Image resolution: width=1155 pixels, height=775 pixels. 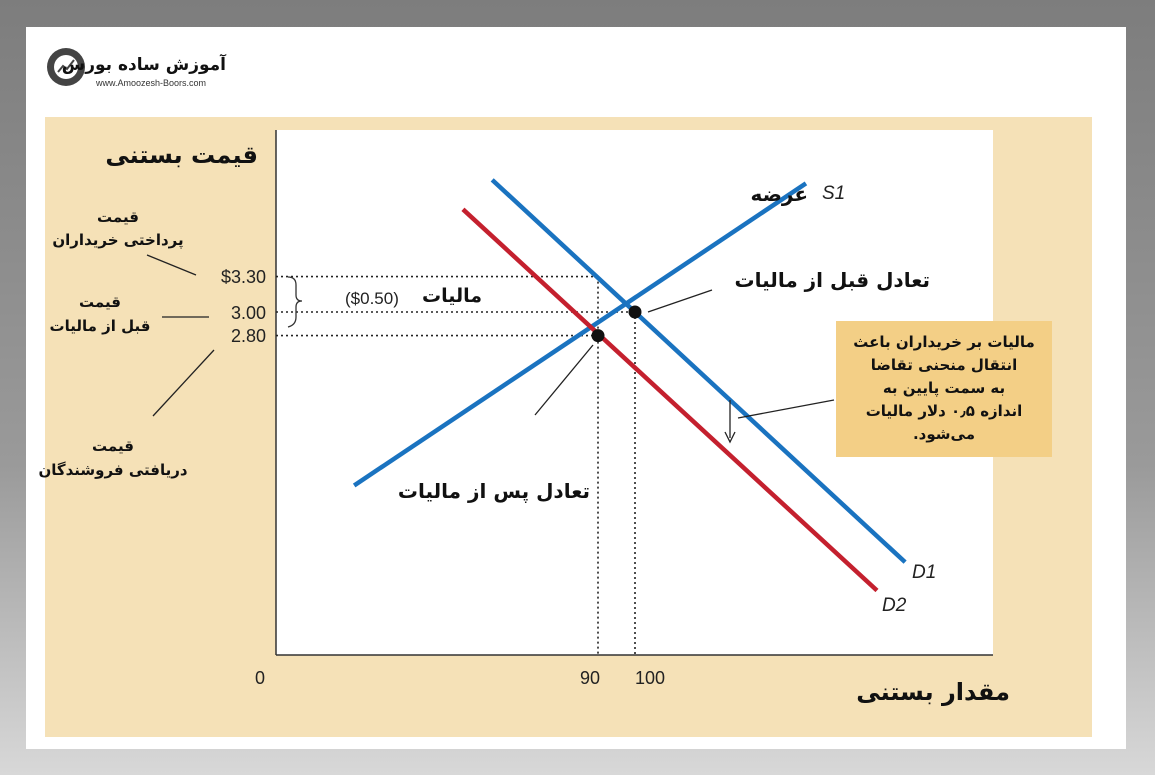 I want to click on y-tick-330: $3.30, so click(x=243, y=277).